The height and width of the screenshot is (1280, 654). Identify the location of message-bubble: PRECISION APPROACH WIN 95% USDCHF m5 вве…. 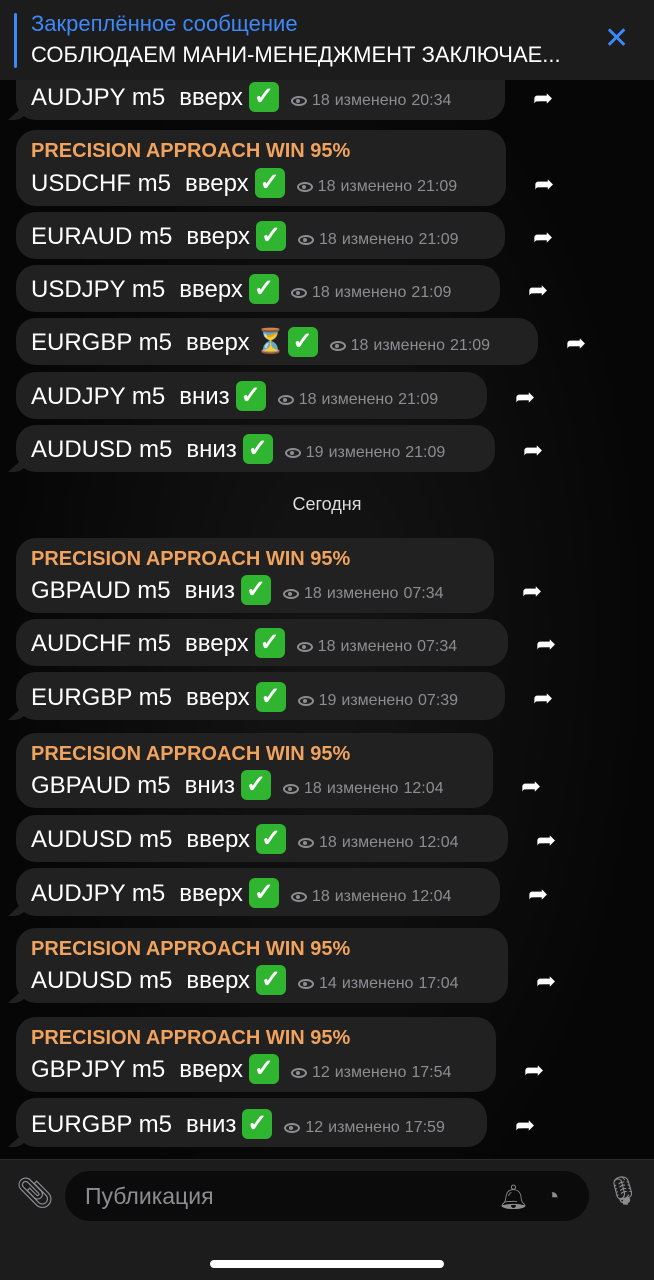
(261, 168).